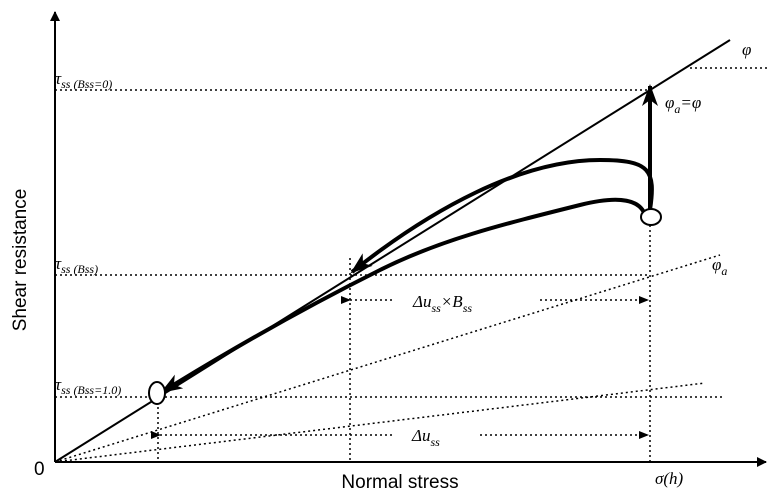 The height and width of the screenshot is (494, 770). I want to click on end-point, so click(157, 393).